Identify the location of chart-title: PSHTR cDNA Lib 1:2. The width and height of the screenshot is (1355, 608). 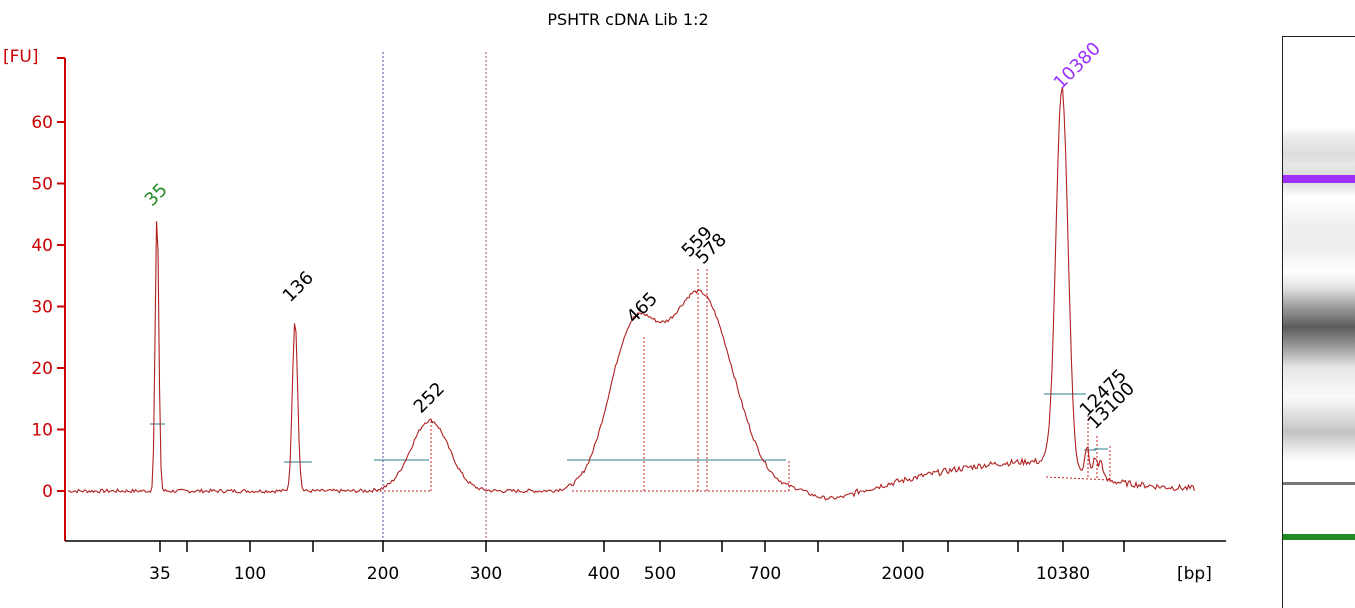
(627, 19).